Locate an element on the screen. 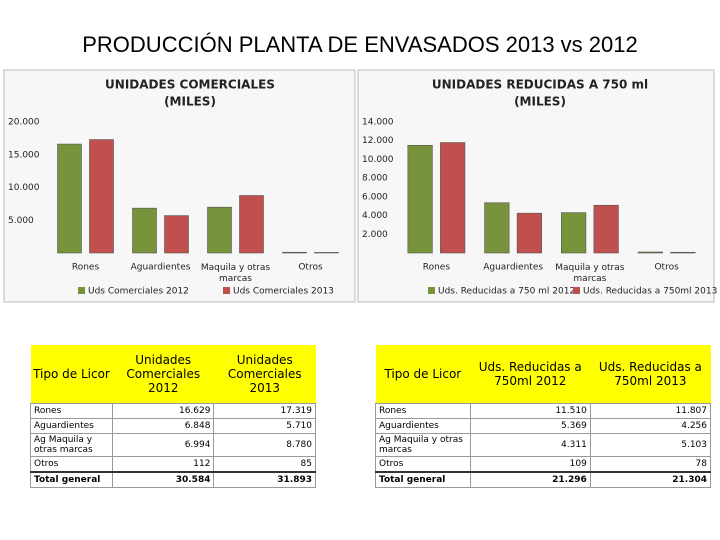 The height and width of the screenshot is (540, 720). y-tick-label: 4.000 is located at coordinates (375, 216).